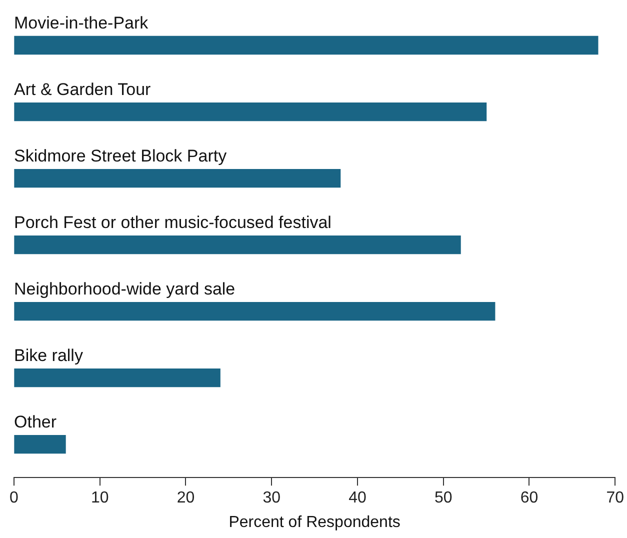 The height and width of the screenshot is (538, 627). Describe the element at coordinates (14, 498) in the screenshot. I see `x-tick-label: 0` at that location.